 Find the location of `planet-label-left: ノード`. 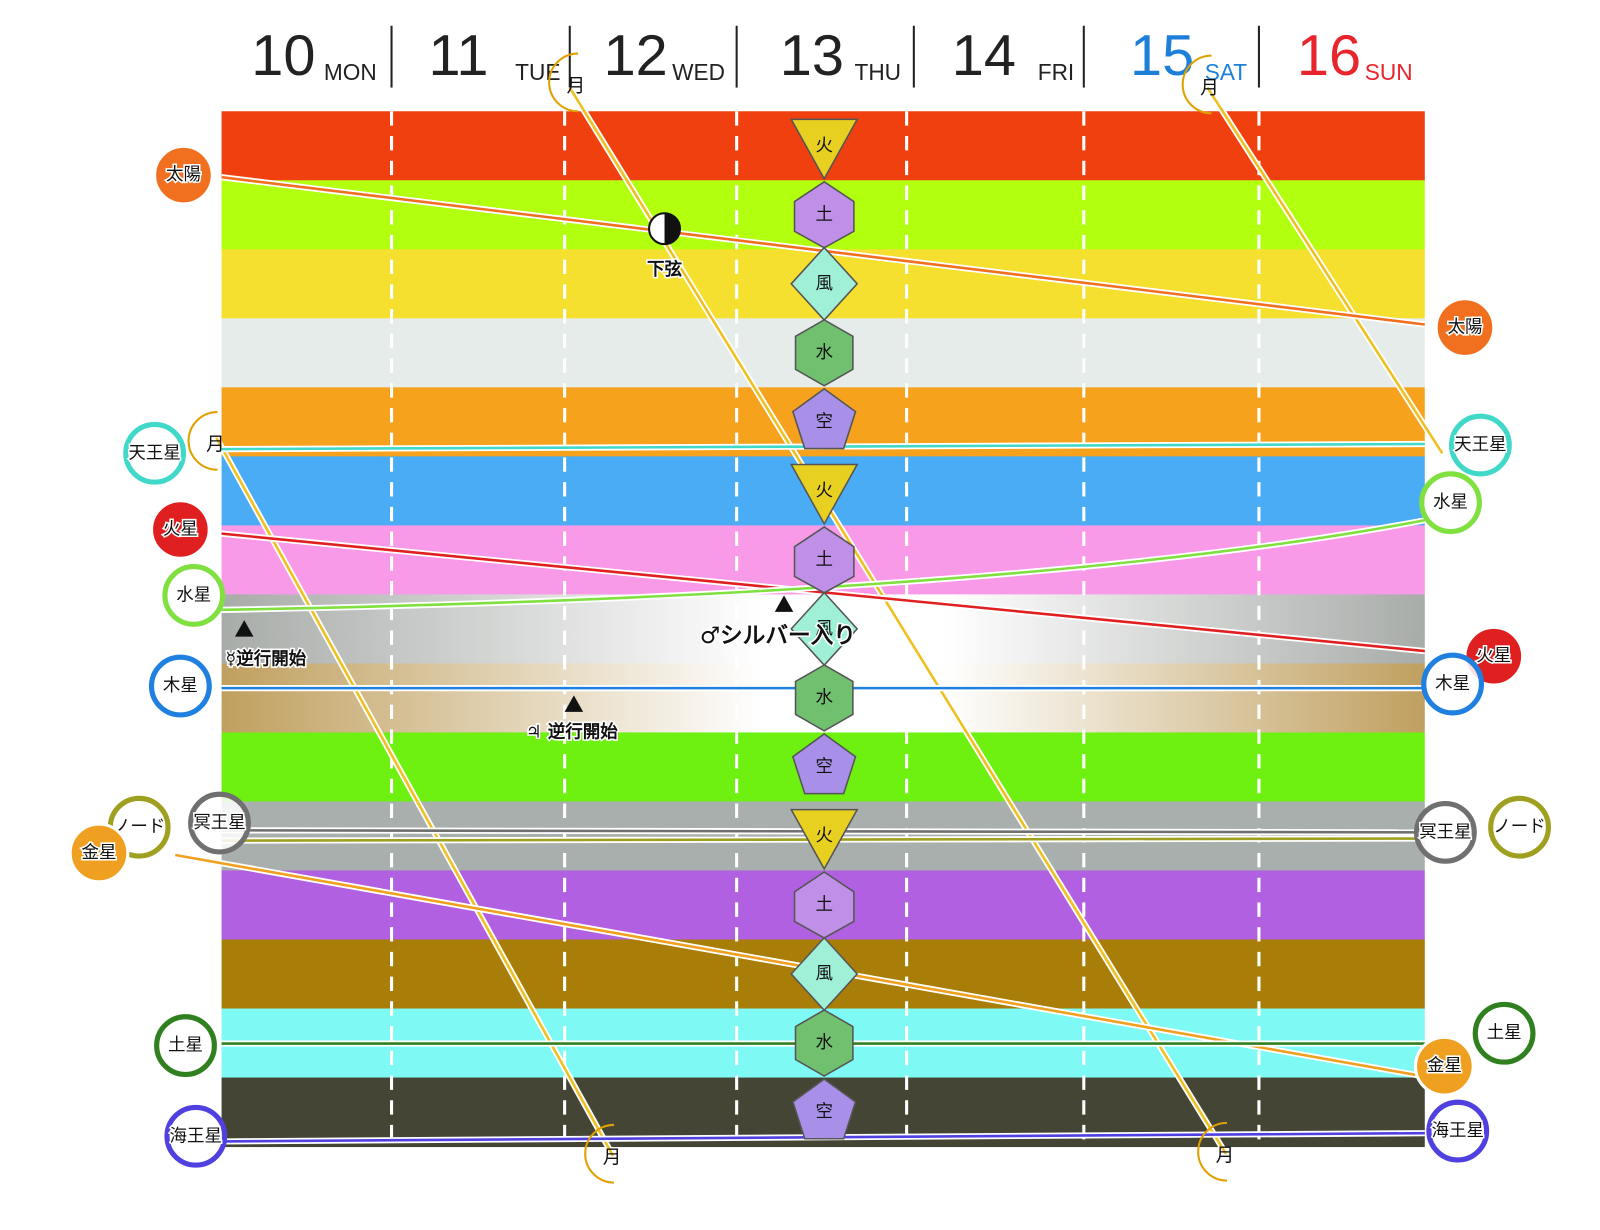

planet-label-left: ノード is located at coordinates (139, 827).